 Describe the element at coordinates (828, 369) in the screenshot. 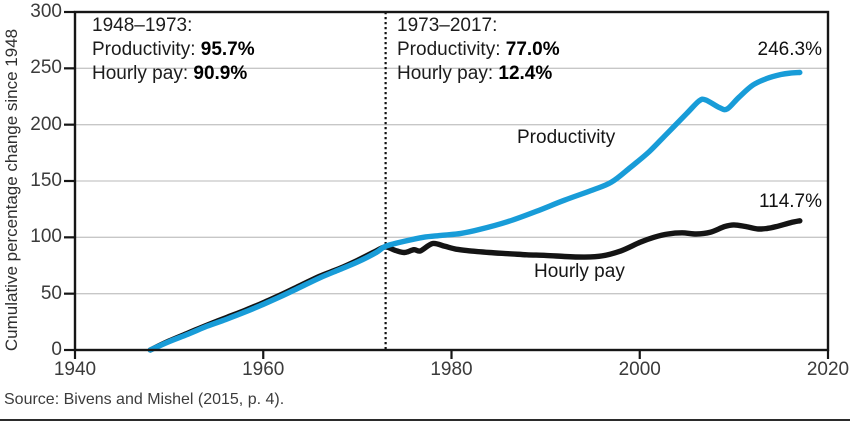

I see `x-tick-label-2020: 2020` at that location.